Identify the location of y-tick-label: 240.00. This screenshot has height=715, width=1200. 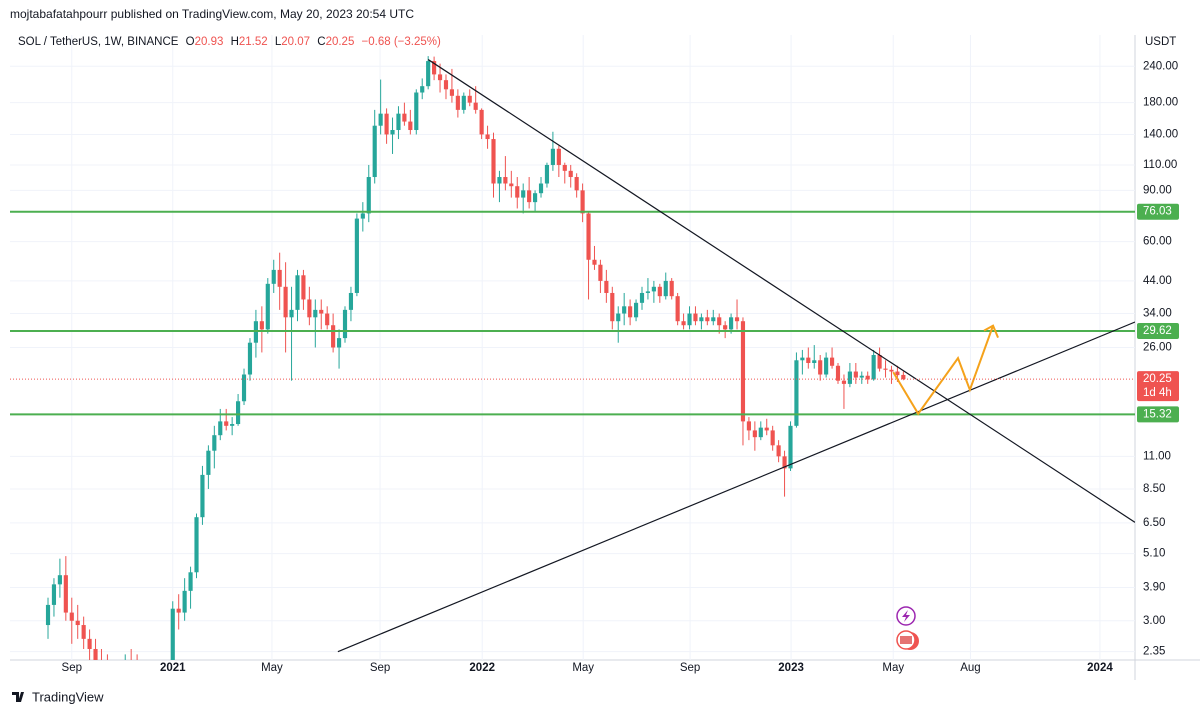
(1160, 66).